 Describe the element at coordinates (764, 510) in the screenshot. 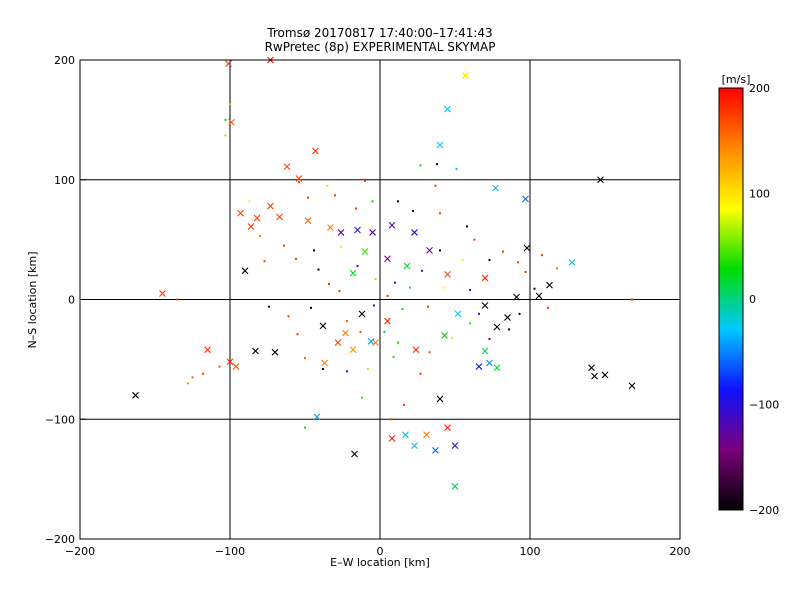

I see `colorbar-tick-label: −200` at that location.